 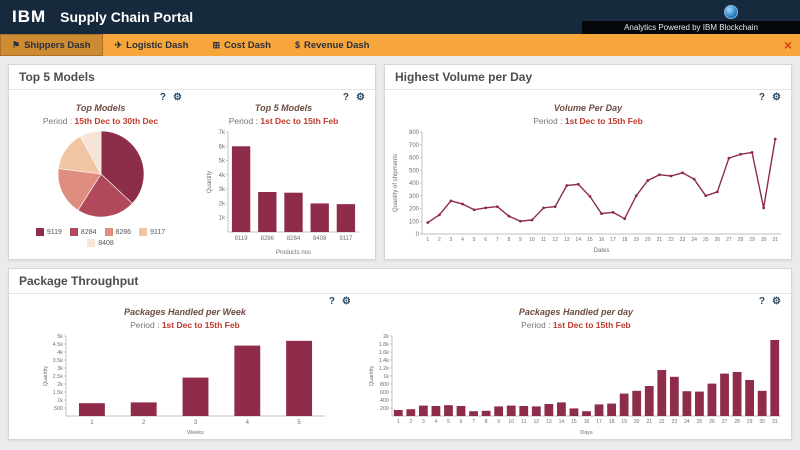 I want to click on svg-text: 8, so click(x=508, y=240).